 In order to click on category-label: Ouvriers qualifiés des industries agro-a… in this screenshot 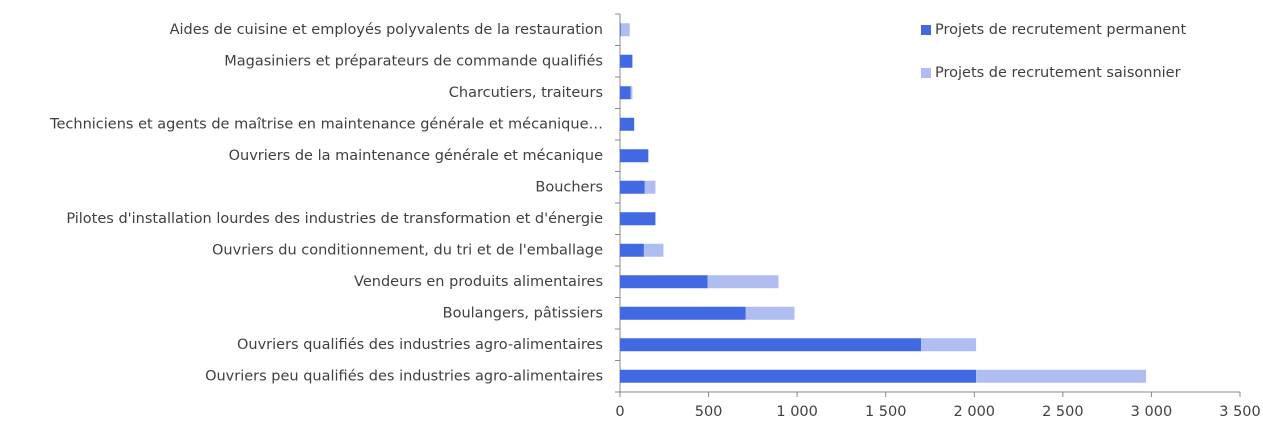, I will do `click(420, 345)`.